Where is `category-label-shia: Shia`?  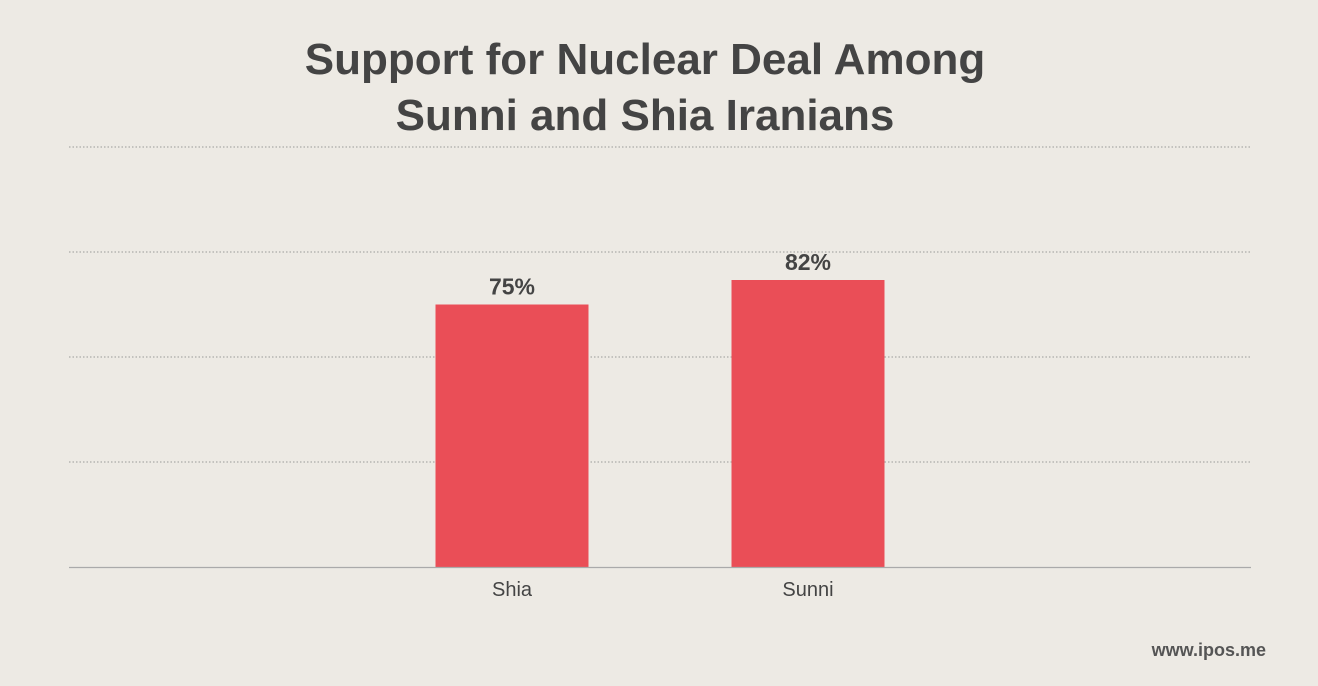 category-label-shia: Shia is located at coordinates (512, 590).